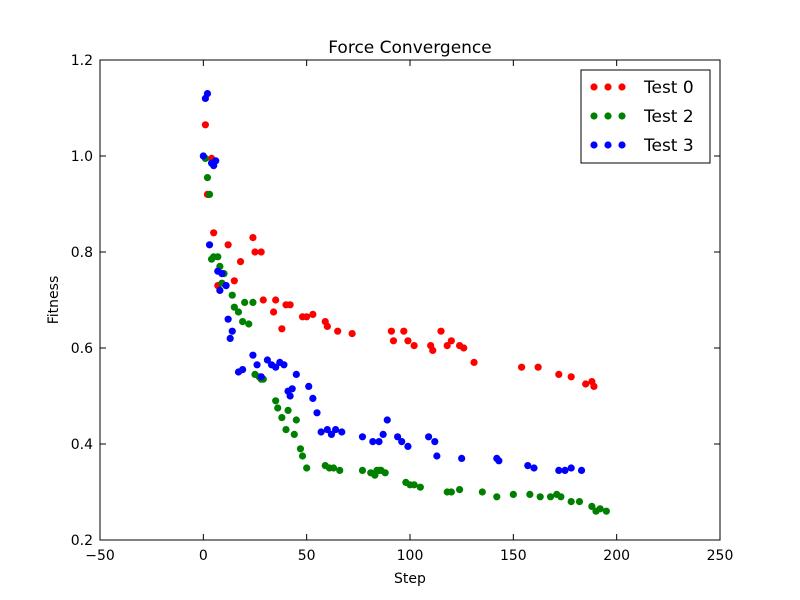  What do you see at coordinates (409, 48) in the screenshot?
I see `chart-title: Force Convergence` at bounding box center [409, 48].